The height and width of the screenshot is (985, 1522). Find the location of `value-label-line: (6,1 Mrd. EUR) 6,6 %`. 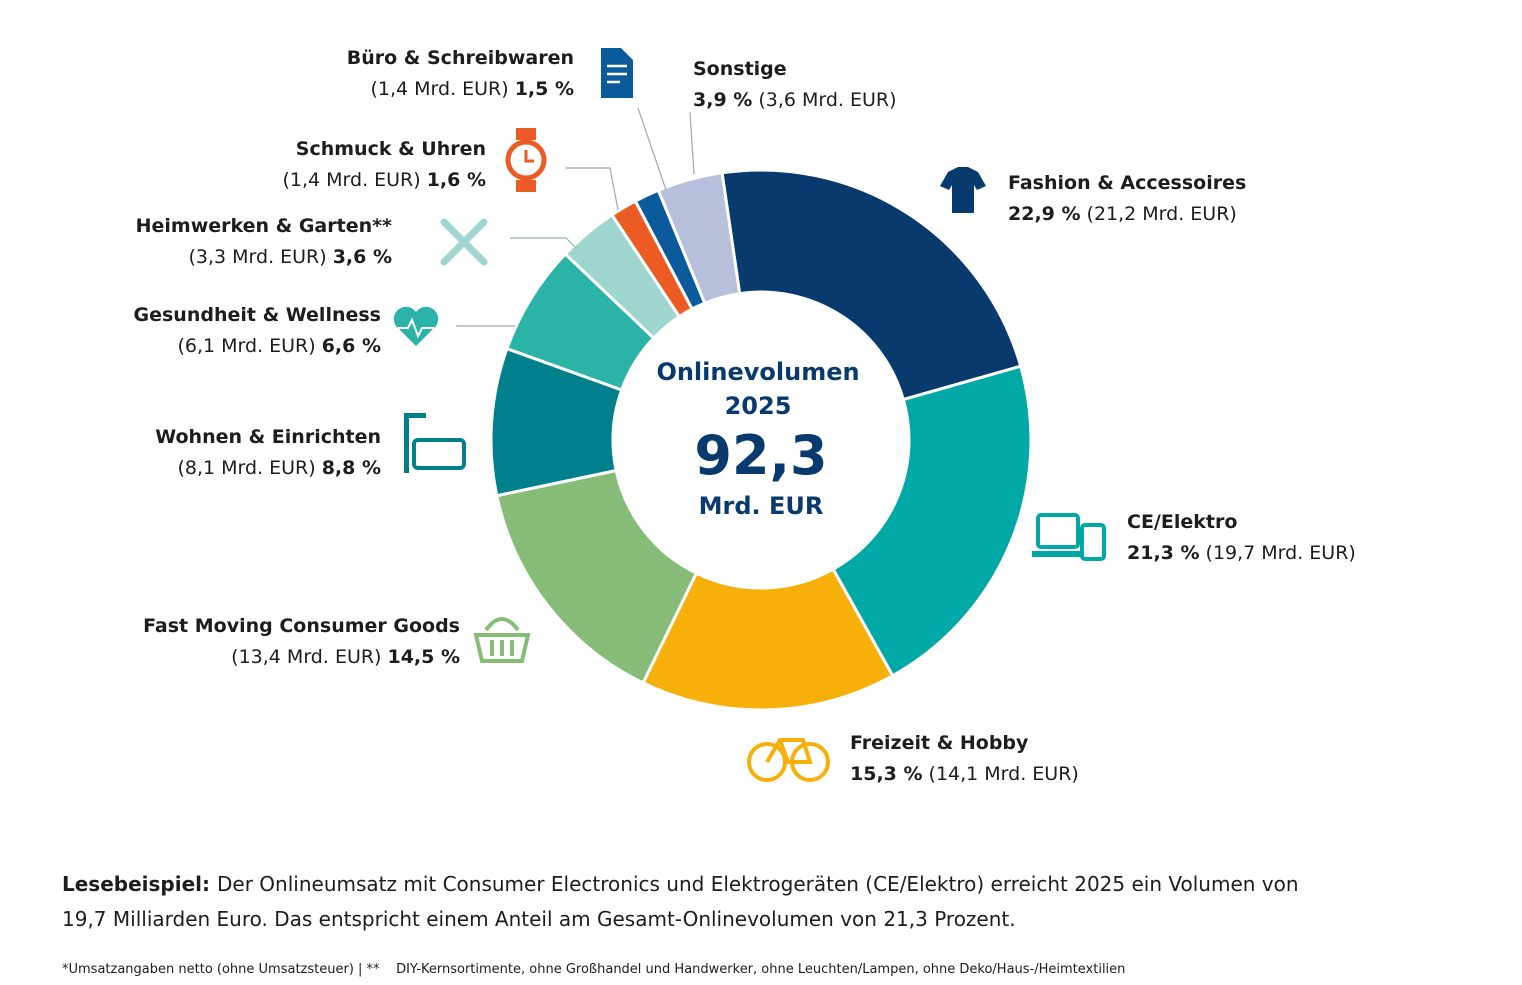

value-label-line: (6,1 Mrd. EUR) 6,6 % is located at coordinates (279, 346).